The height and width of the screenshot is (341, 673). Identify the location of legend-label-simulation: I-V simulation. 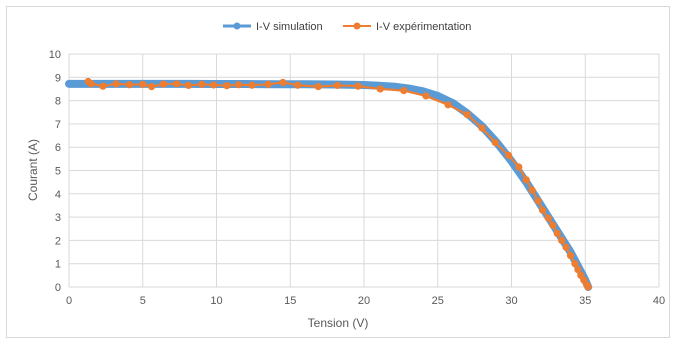
(289, 27).